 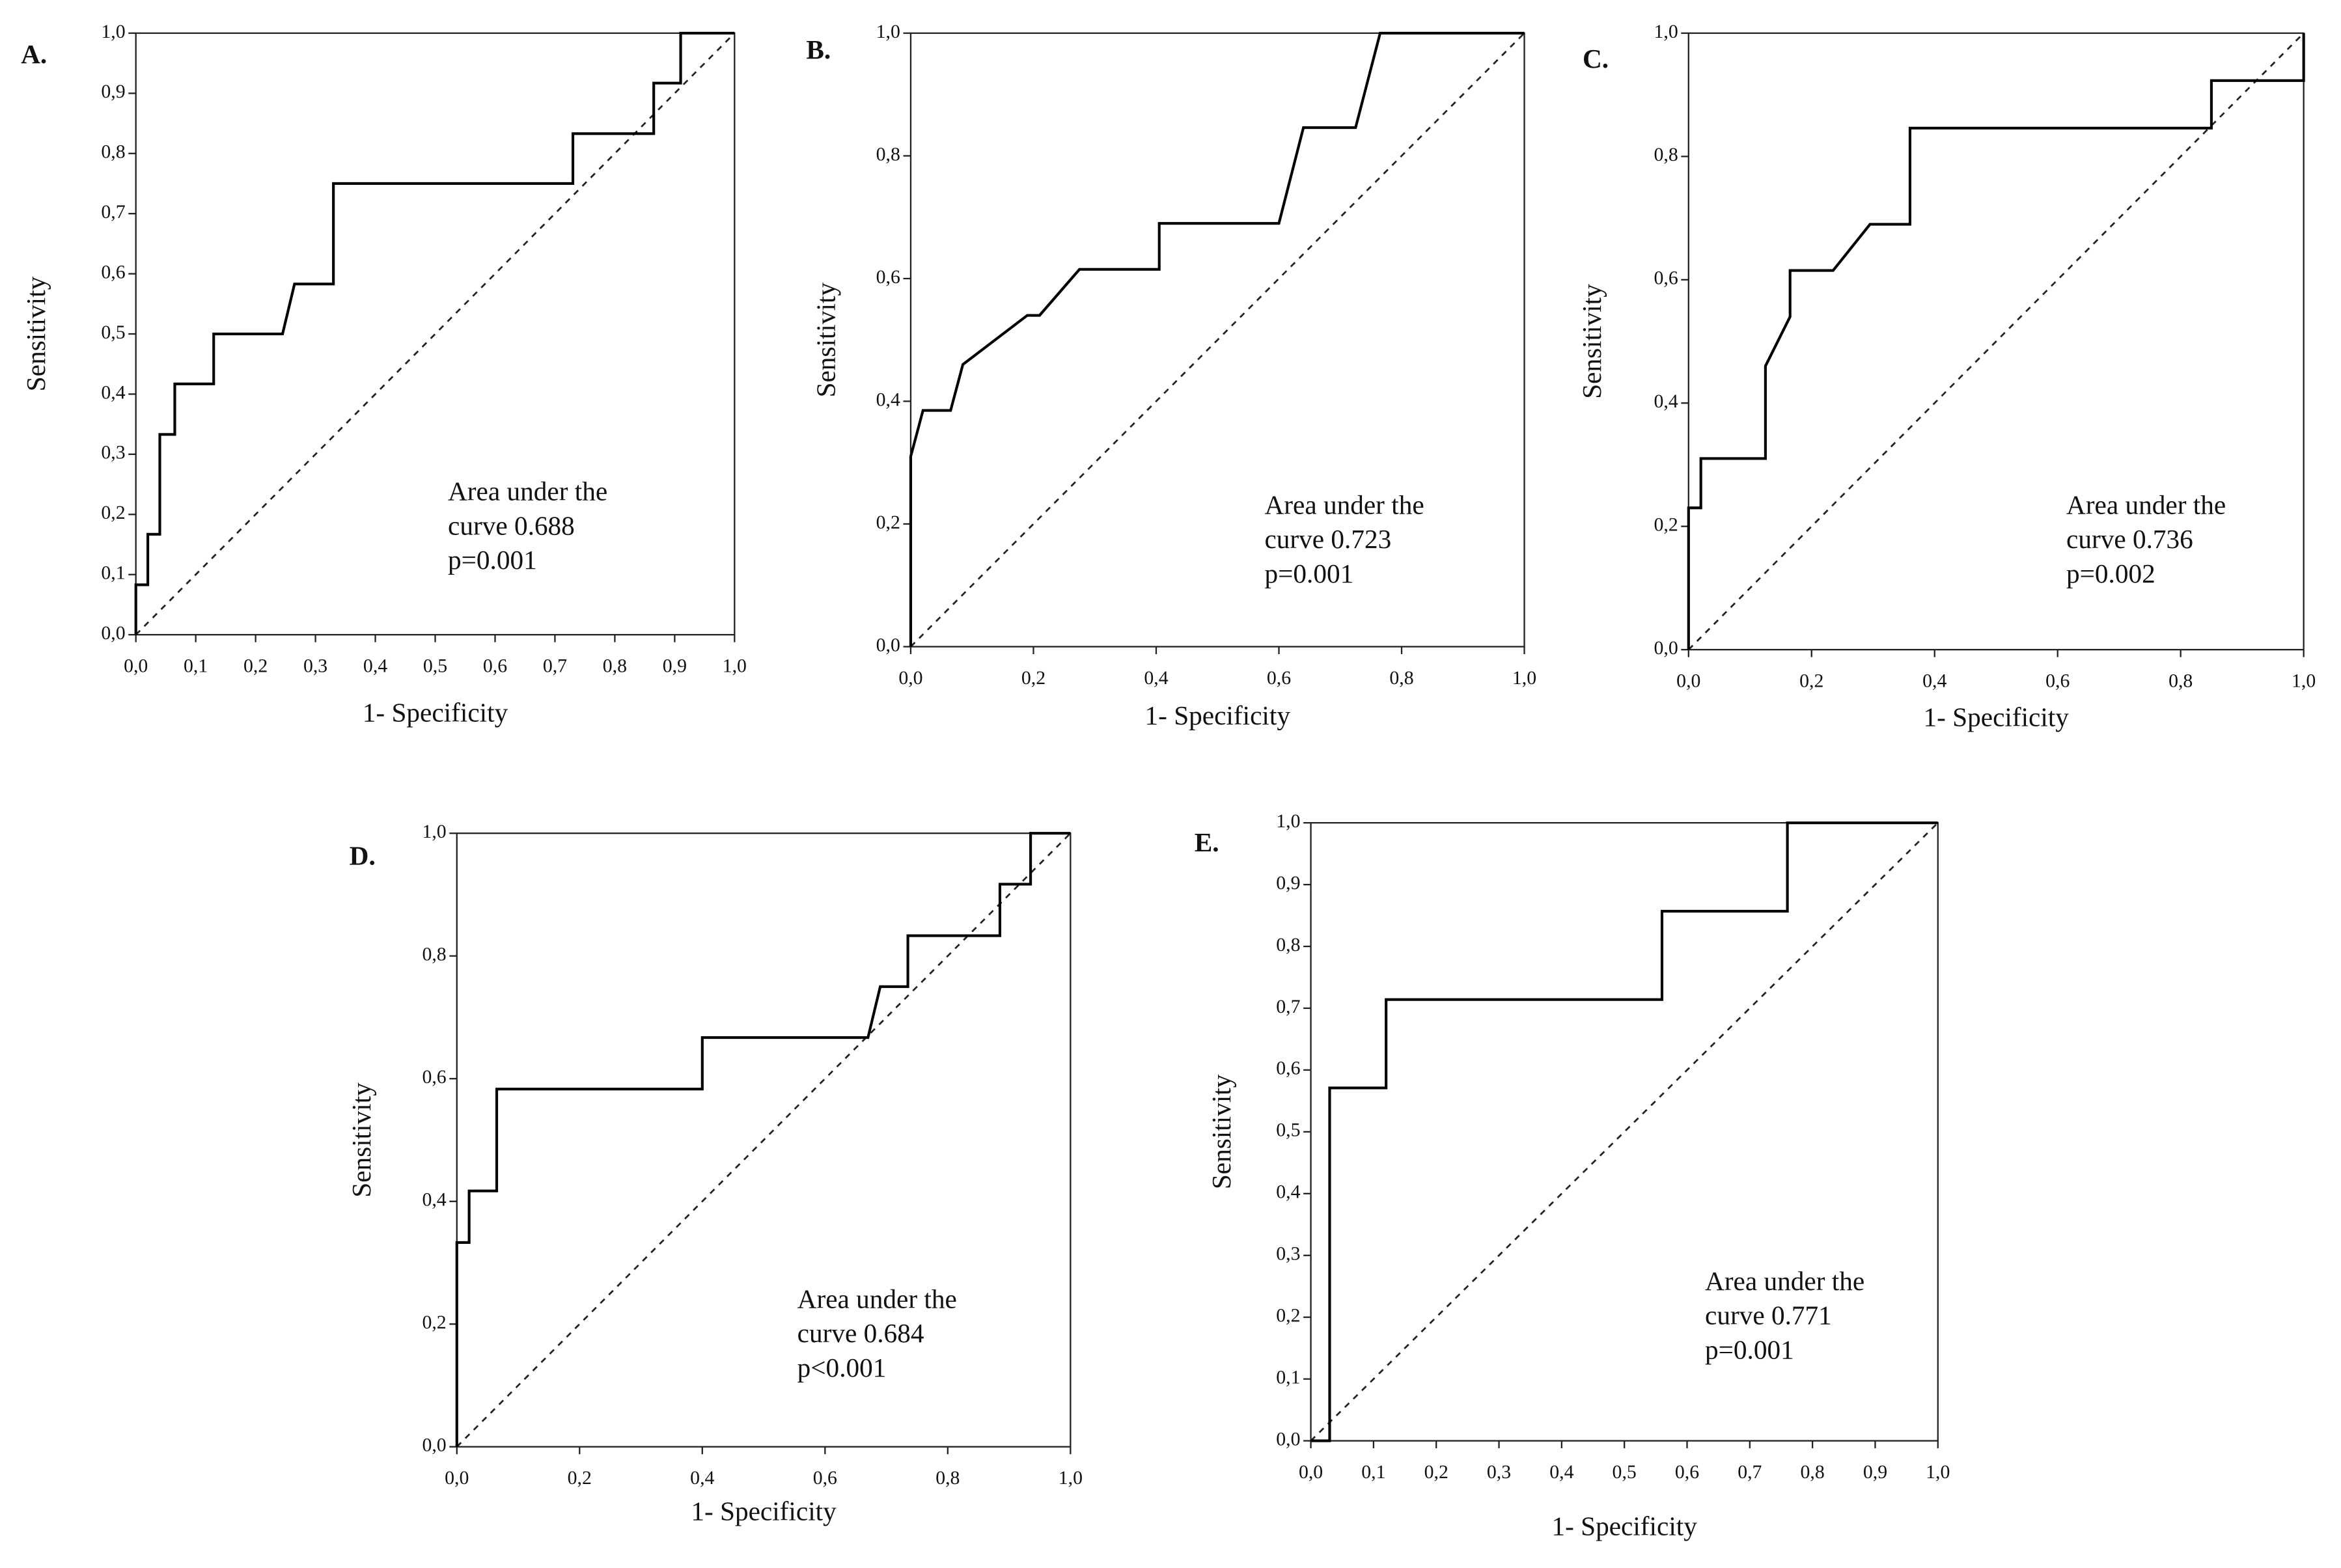 I want to click on annotation: curve 0.688, so click(x=511, y=526).